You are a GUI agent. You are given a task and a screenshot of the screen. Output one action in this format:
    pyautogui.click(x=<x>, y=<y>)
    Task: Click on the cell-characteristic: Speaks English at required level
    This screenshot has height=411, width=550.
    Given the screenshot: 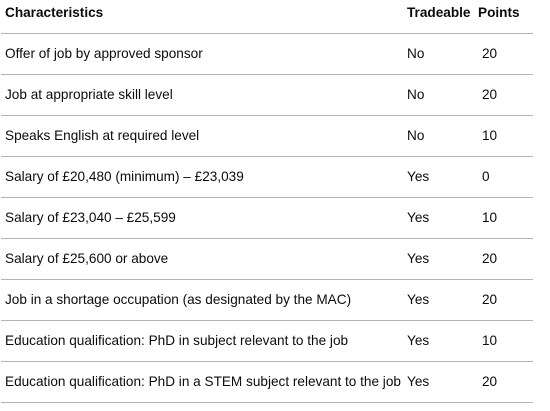 What is the action you would take?
    pyautogui.click(x=202, y=136)
    